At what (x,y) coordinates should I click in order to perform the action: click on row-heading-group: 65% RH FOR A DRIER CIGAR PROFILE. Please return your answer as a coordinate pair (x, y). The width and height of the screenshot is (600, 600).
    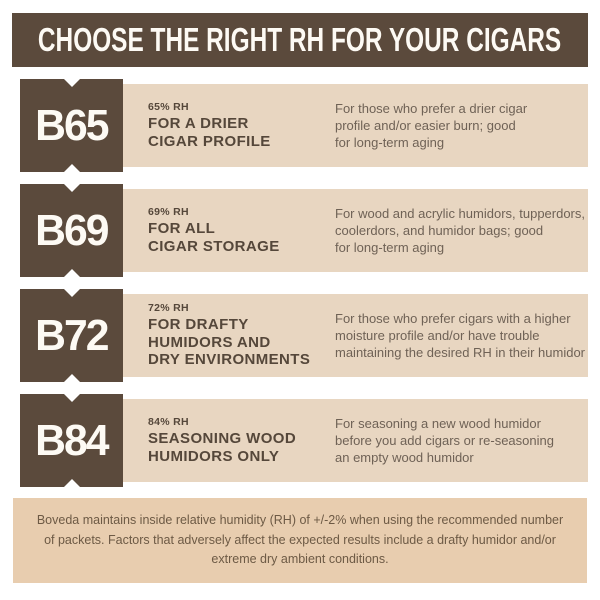
    Looking at the image, I should click on (238, 125).